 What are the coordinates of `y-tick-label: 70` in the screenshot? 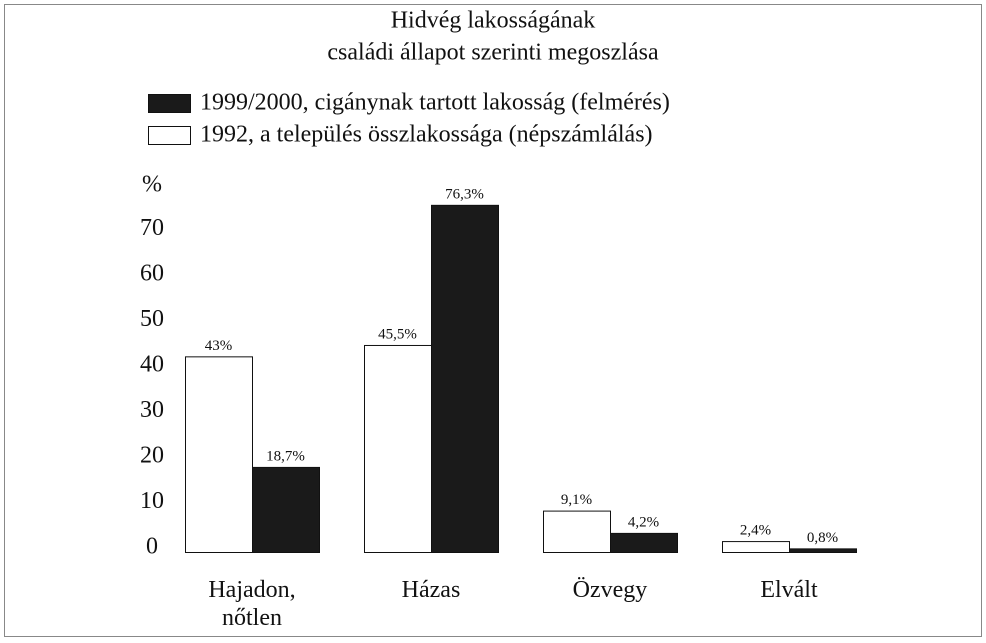 It's located at (152, 228).